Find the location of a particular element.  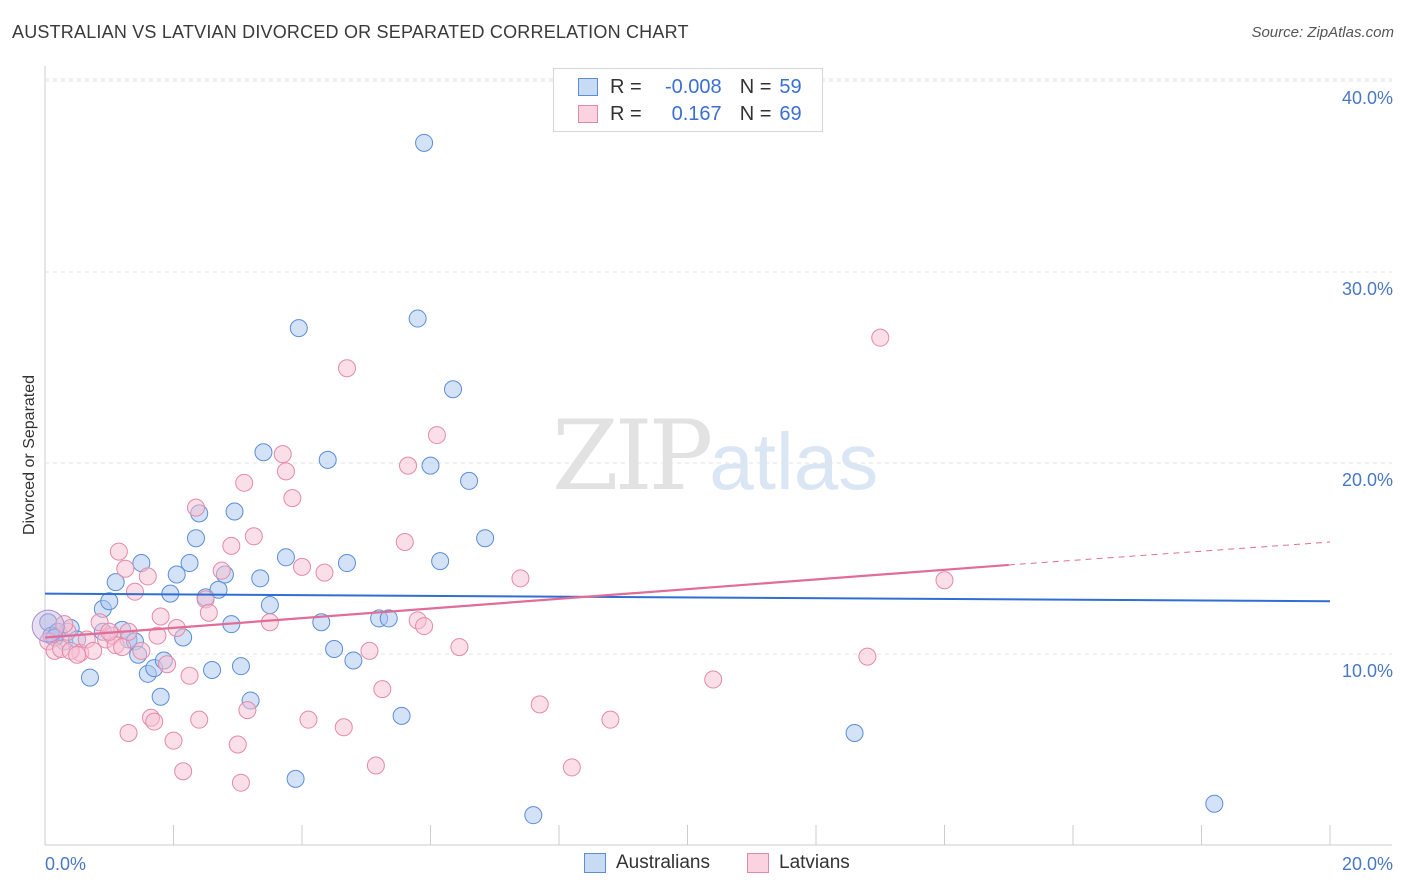

australians-trend-line is located at coordinates (687, 597).